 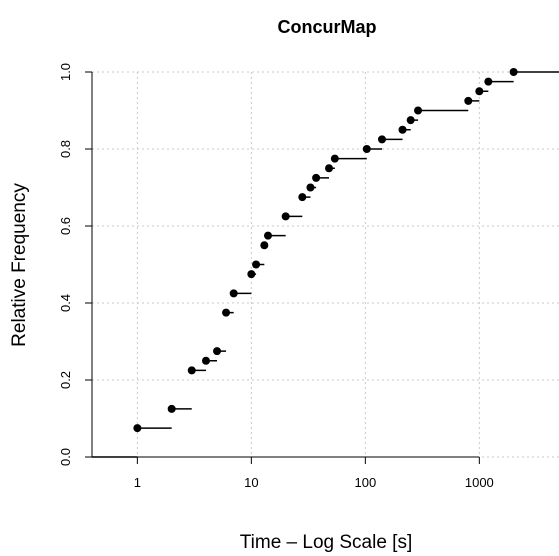 What do you see at coordinates (137, 482) in the screenshot?
I see `x-tick-label: 1` at bounding box center [137, 482].